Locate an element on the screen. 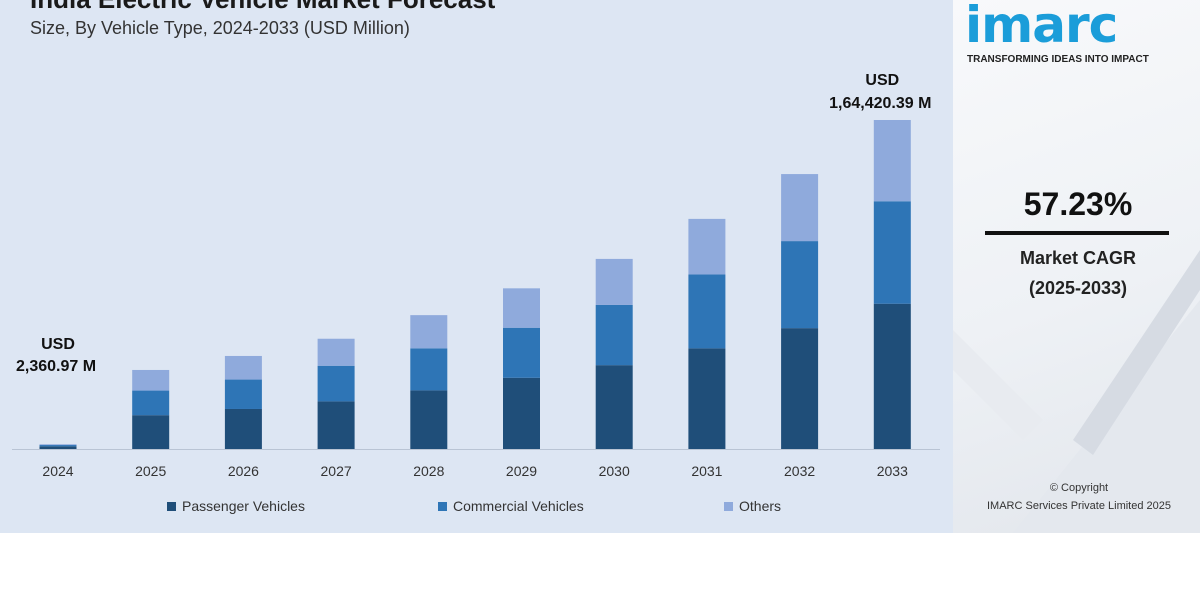 The height and width of the screenshot is (600, 1200). bar-segment-2030-others is located at coordinates (614, 281).